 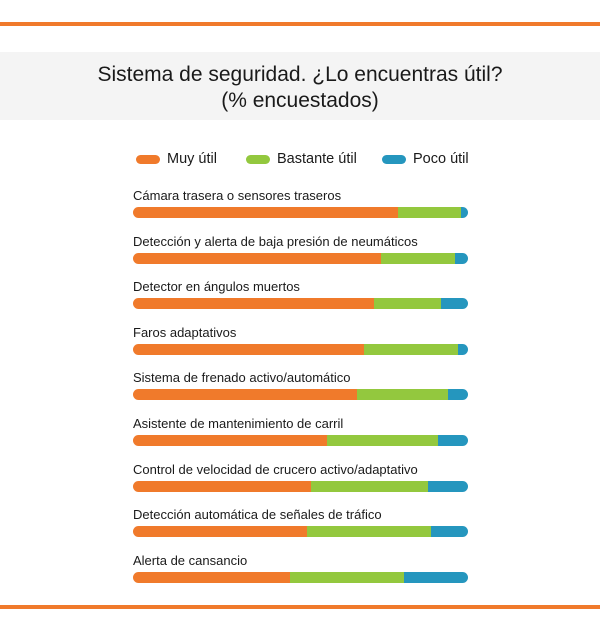 What do you see at coordinates (190, 560) in the screenshot?
I see `category-label: Alerta de cansancio` at bounding box center [190, 560].